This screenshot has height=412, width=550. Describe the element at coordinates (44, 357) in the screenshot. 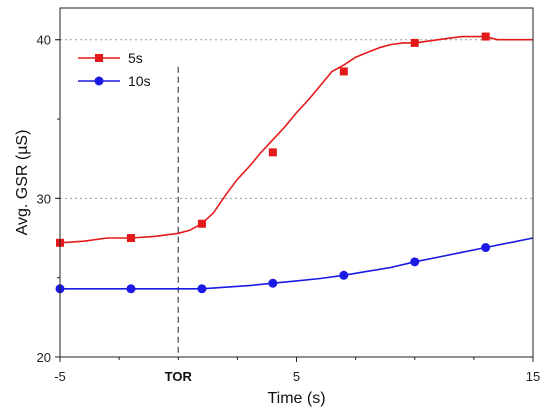

I see `y-tick-label: 20` at that location.